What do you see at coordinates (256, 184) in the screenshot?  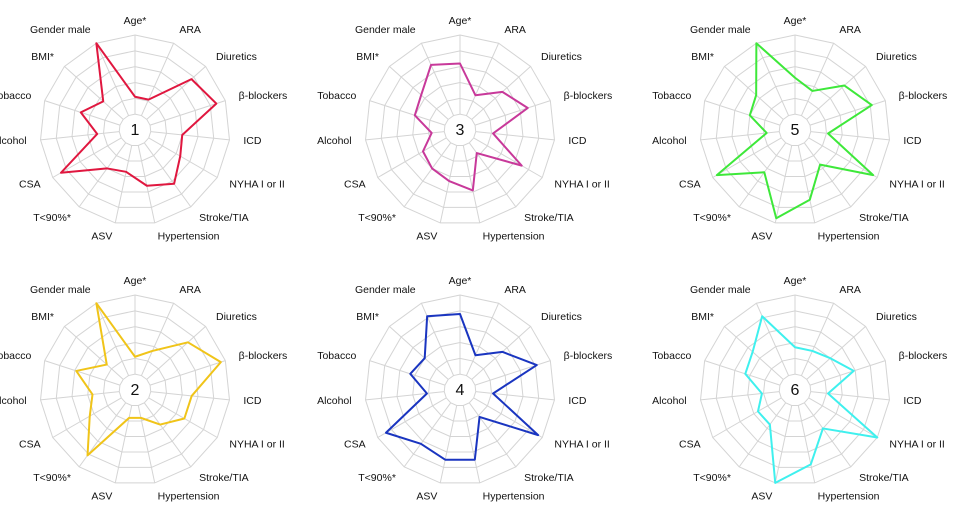 I see `axis-label: NYHA I or II` at bounding box center [256, 184].